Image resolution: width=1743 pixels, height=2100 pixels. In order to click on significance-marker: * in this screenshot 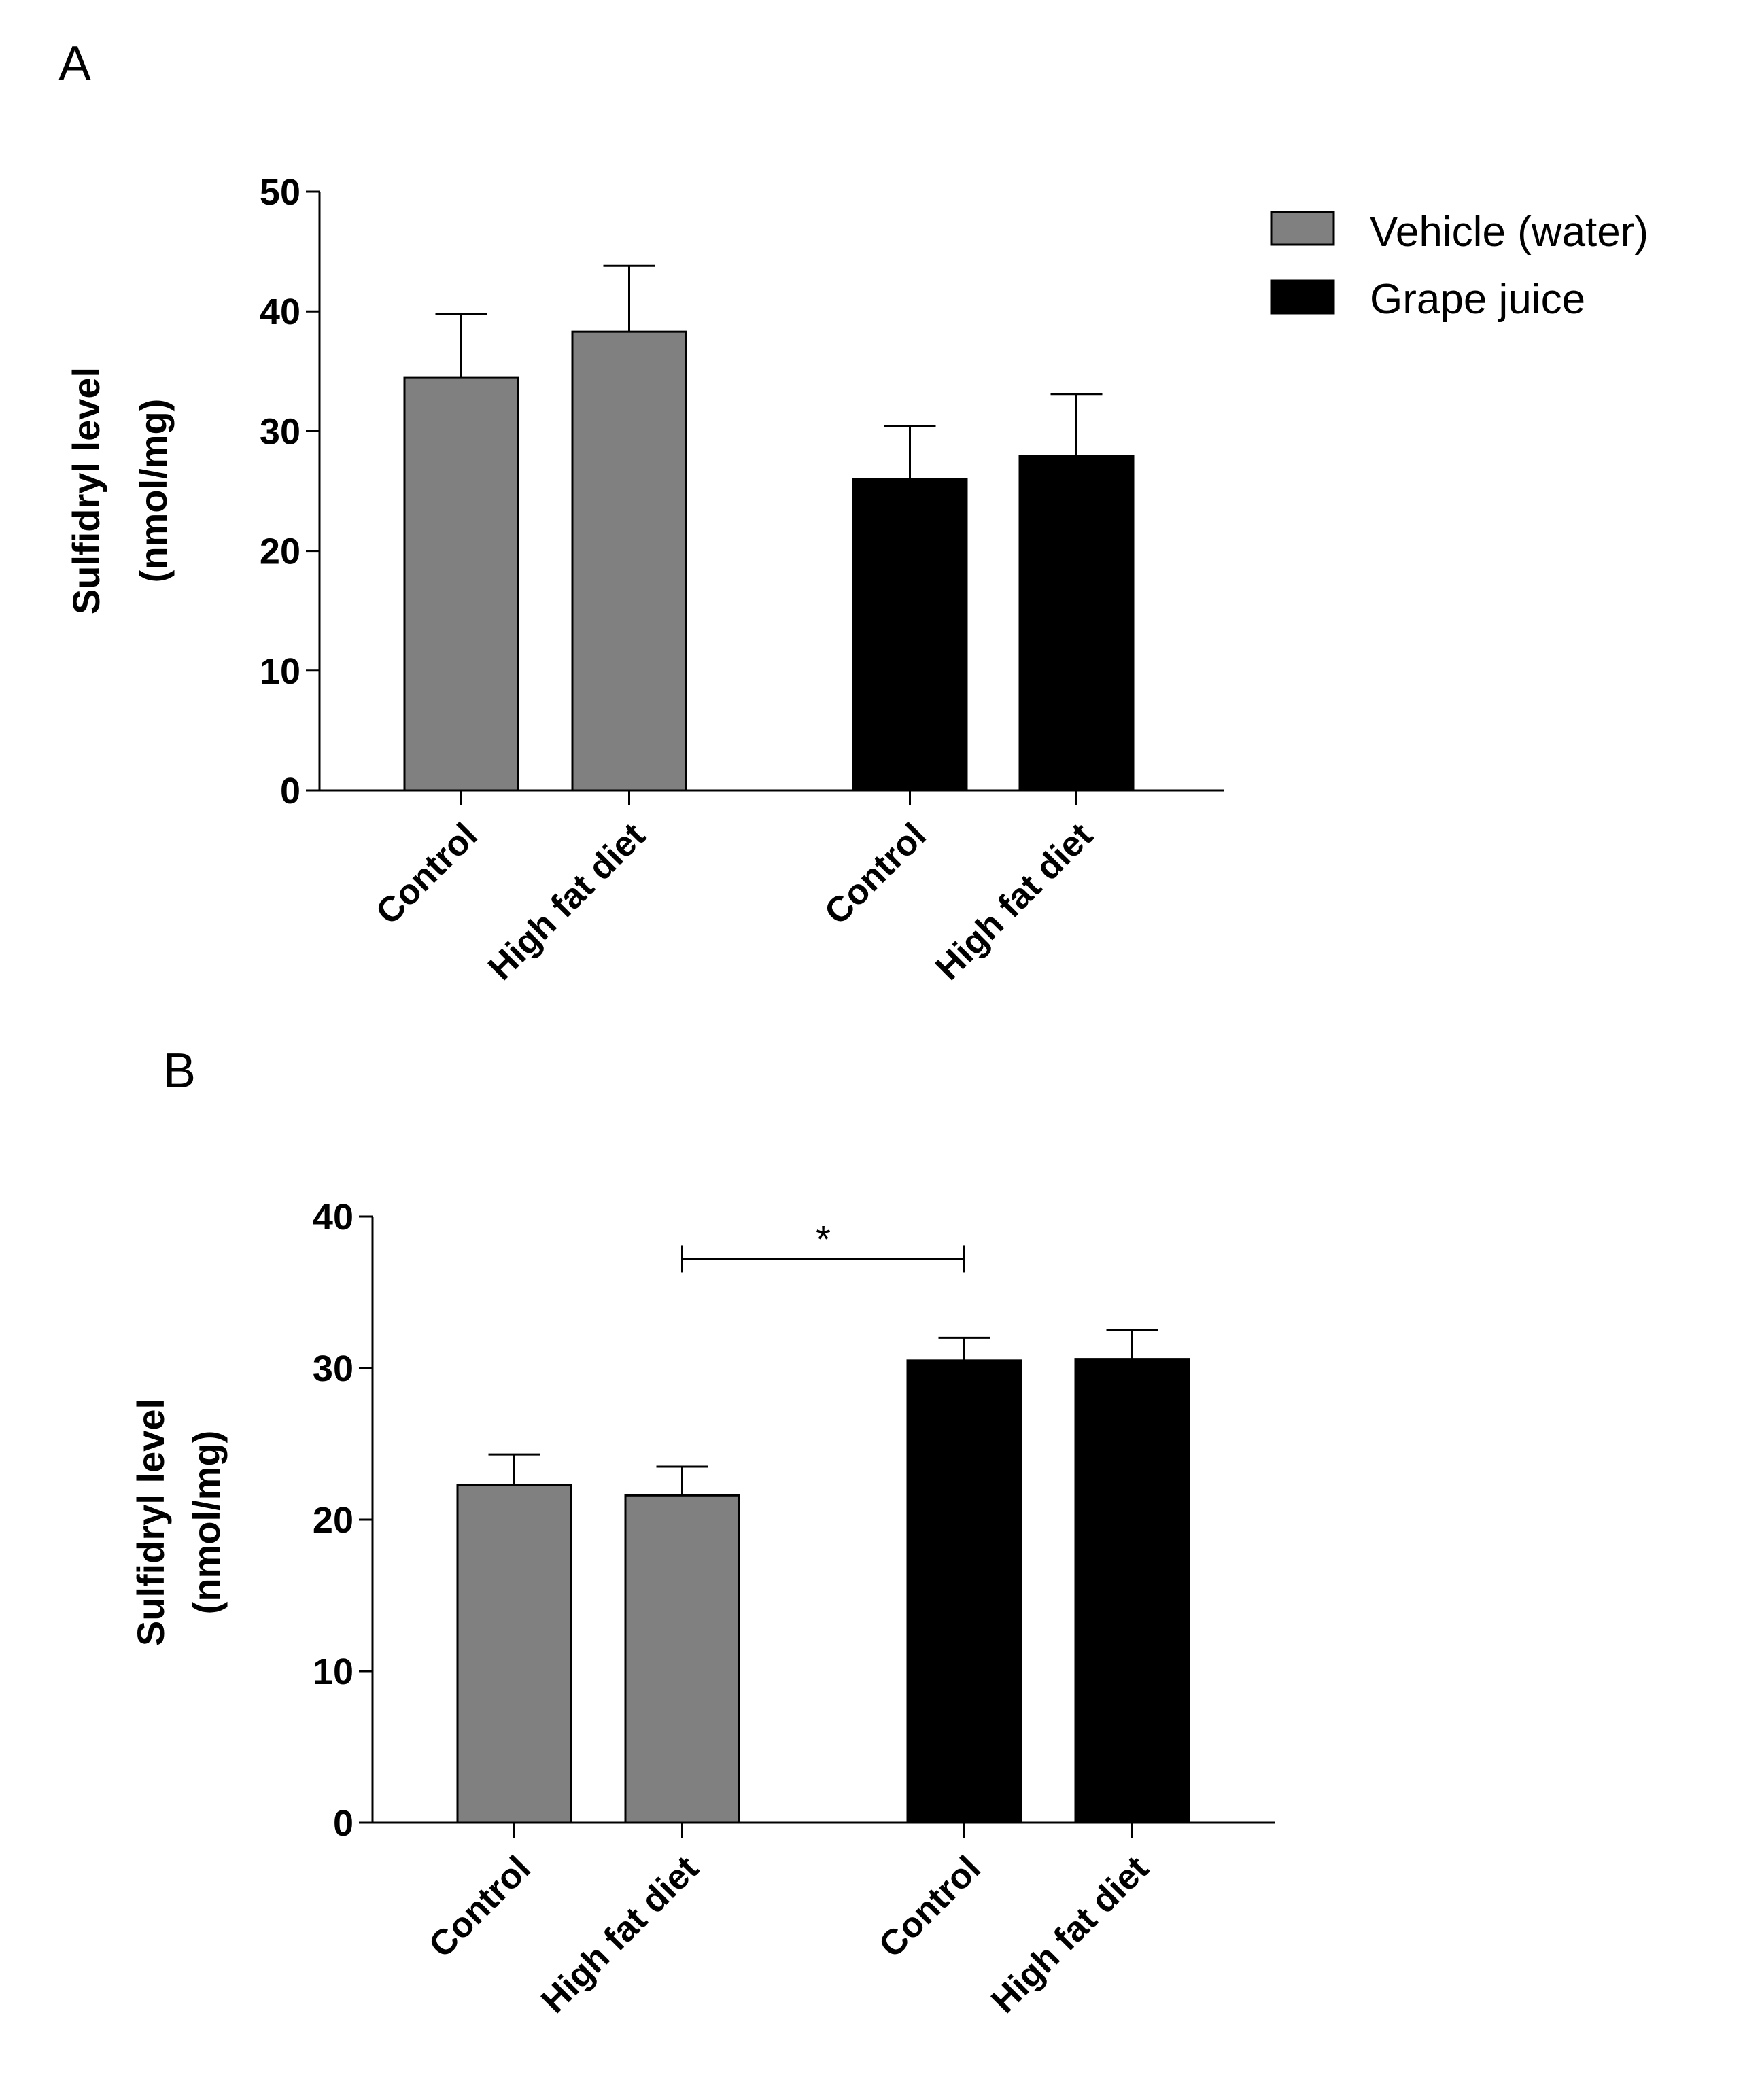, I will do `click(823, 1239)`.